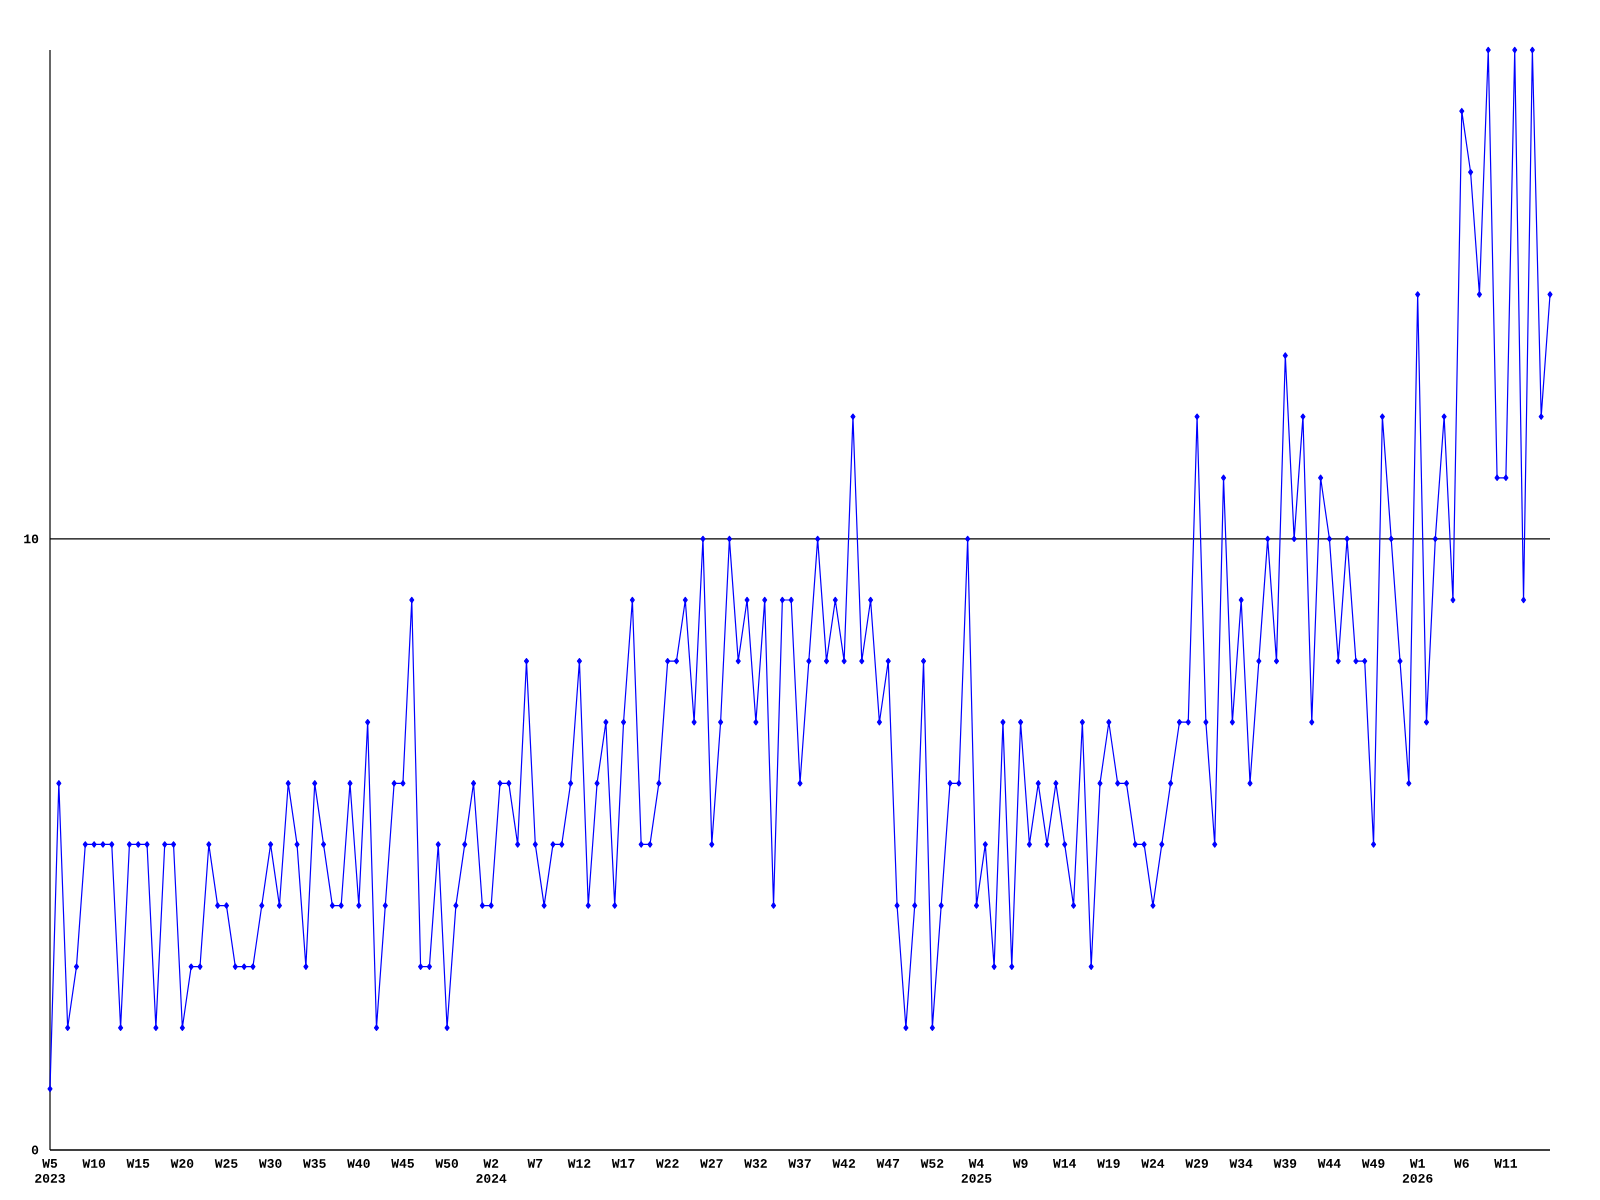  What do you see at coordinates (1329, 1163) in the screenshot?
I see `x-tick-label: W44` at bounding box center [1329, 1163].